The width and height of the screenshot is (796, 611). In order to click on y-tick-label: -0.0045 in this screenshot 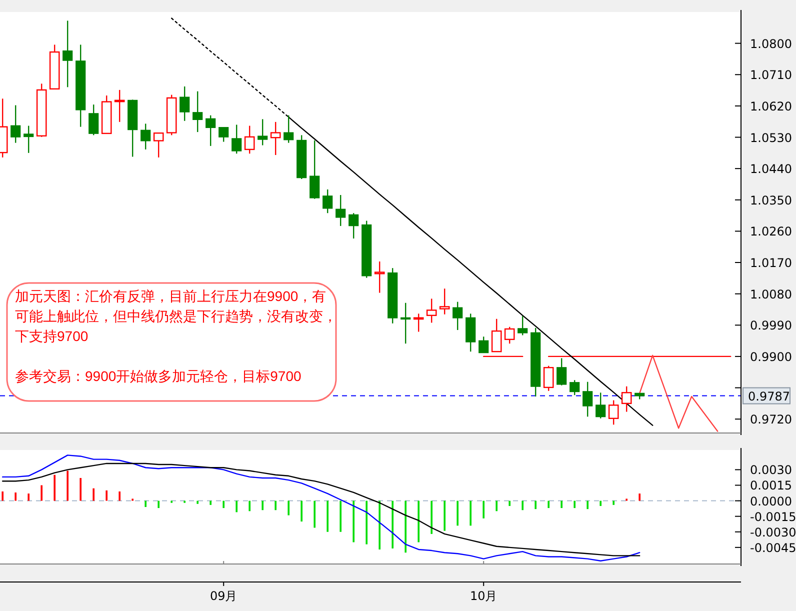, I will do `click(773, 547)`.